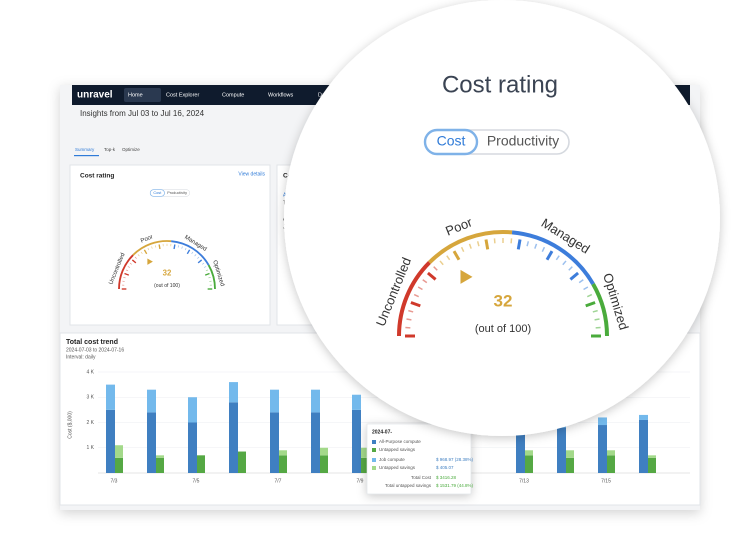 The width and height of the screenshot is (750, 543). What do you see at coordinates (114, 481) in the screenshot?
I see `x-tick-label: 7/3` at bounding box center [114, 481].